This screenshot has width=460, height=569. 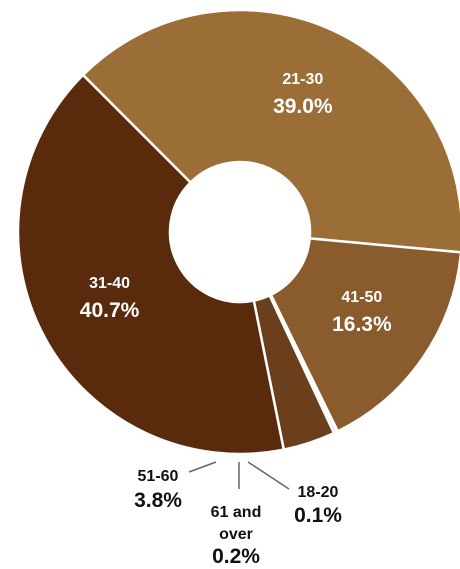 What do you see at coordinates (302, 79) in the screenshot?
I see `slice-label-21-30: 21-30` at bounding box center [302, 79].